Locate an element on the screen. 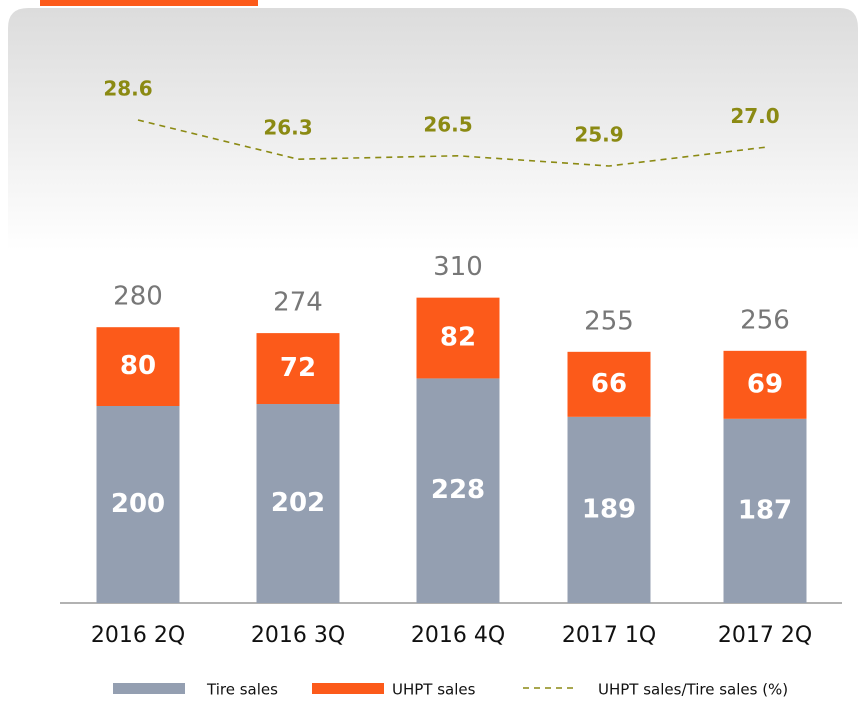  segment-label: 189 is located at coordinates (609, 509).